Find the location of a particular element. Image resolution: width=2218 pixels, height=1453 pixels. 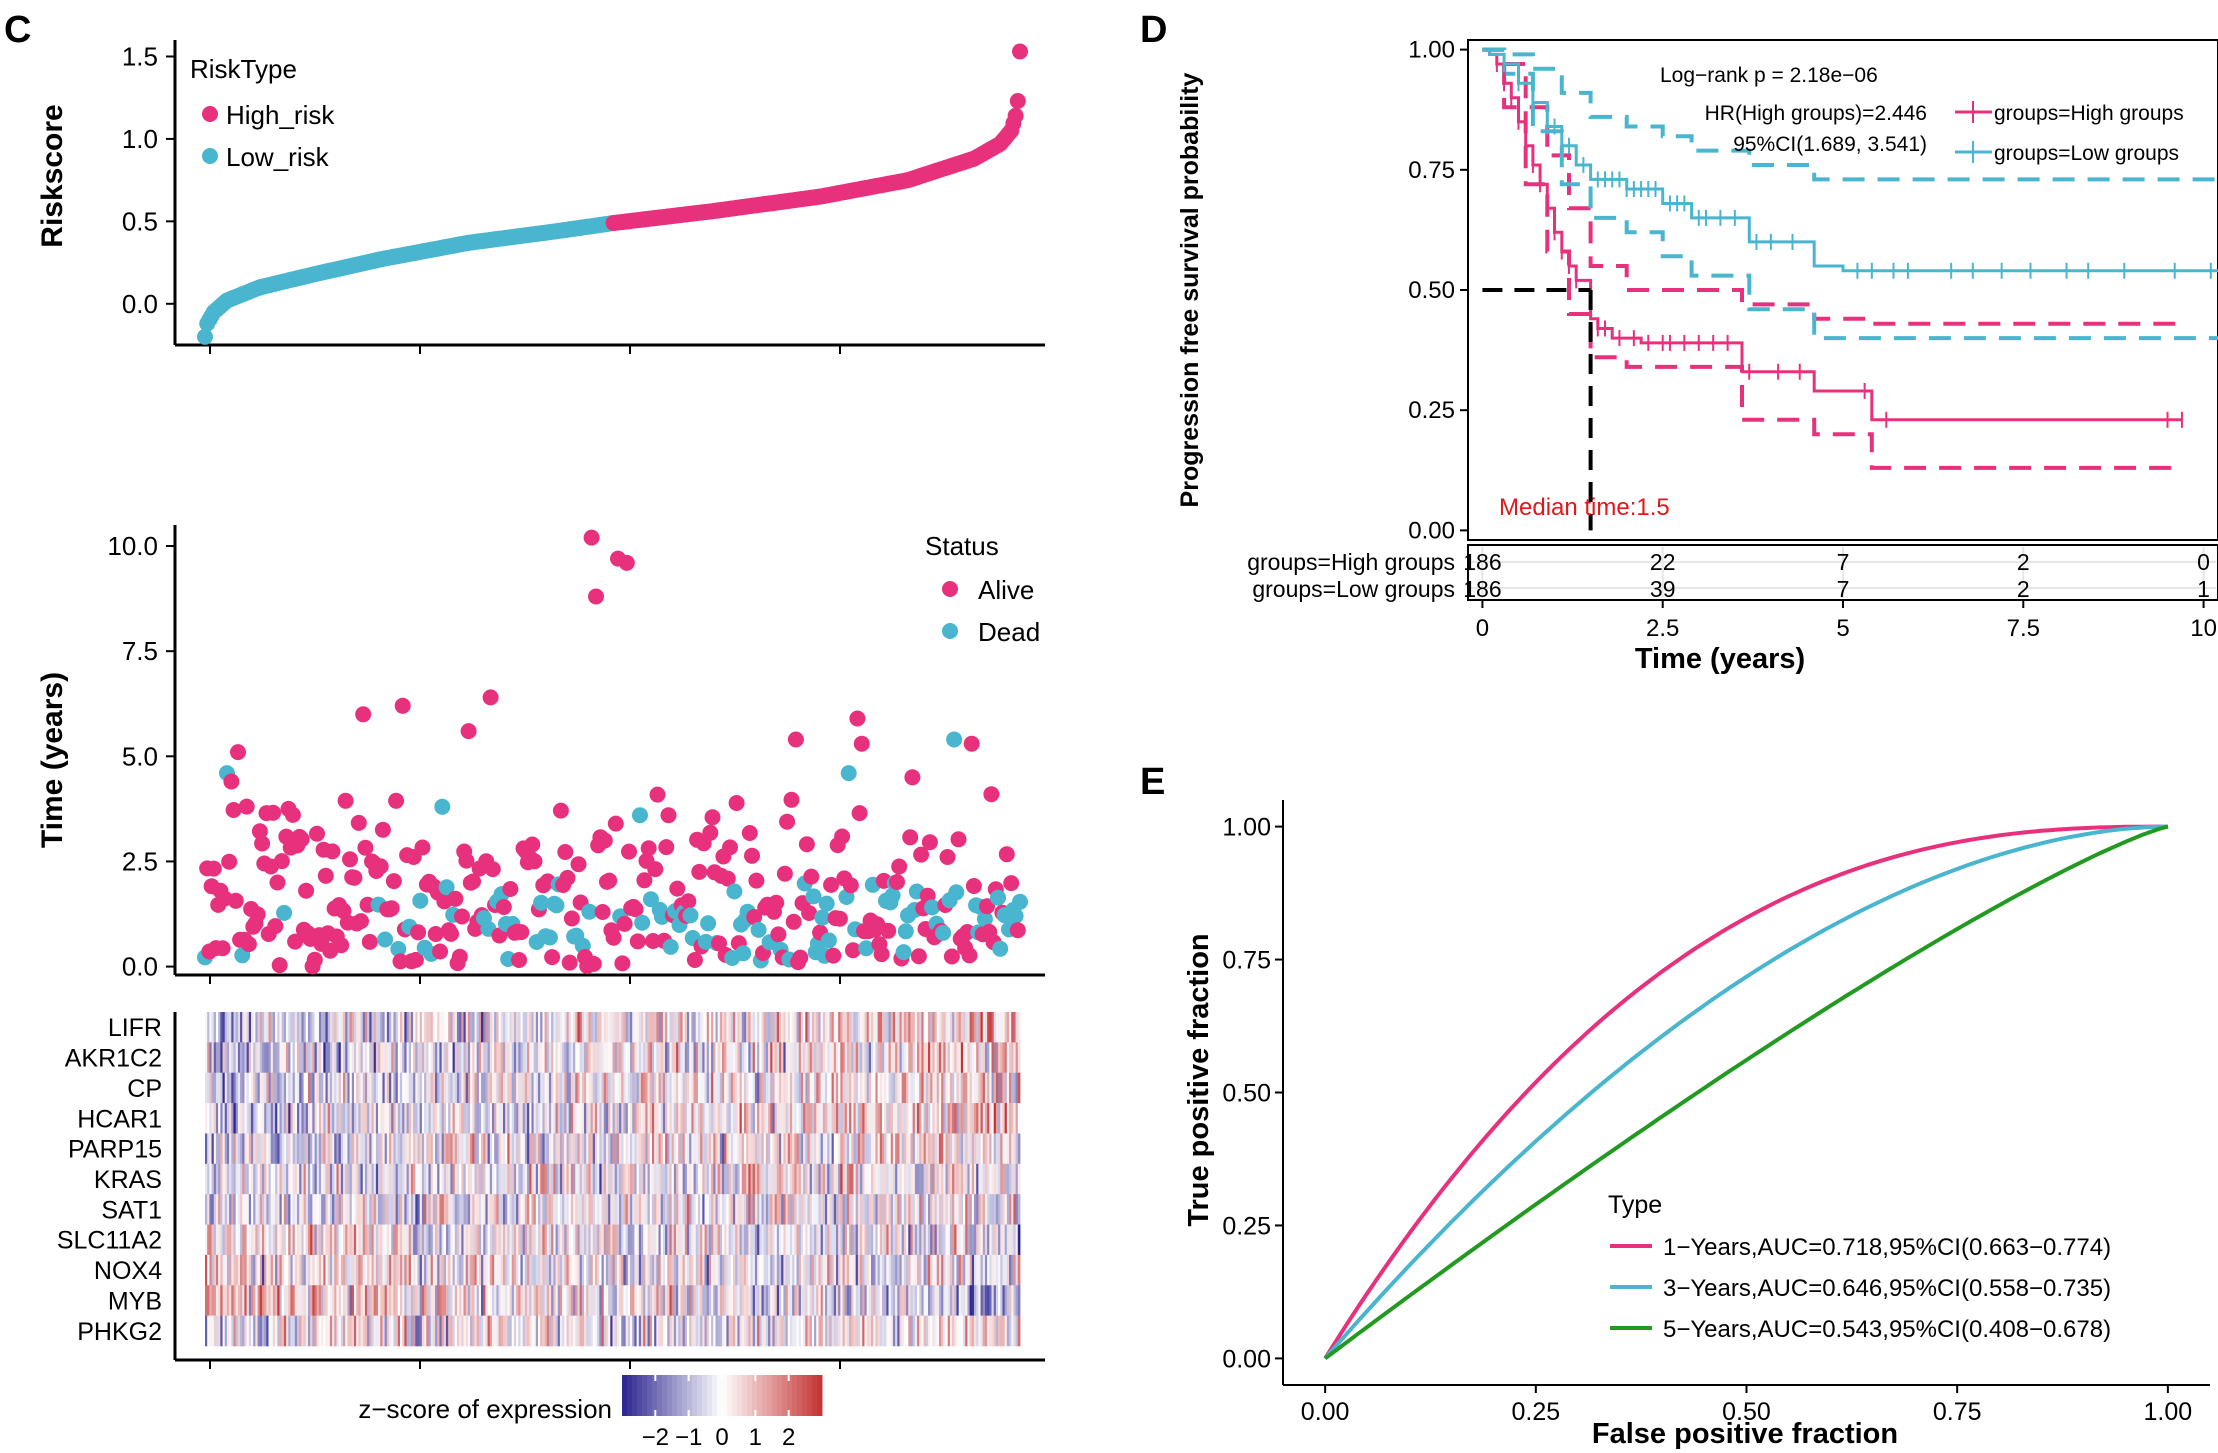

legend-high-risk-marker is located at coordinates (210, 114).